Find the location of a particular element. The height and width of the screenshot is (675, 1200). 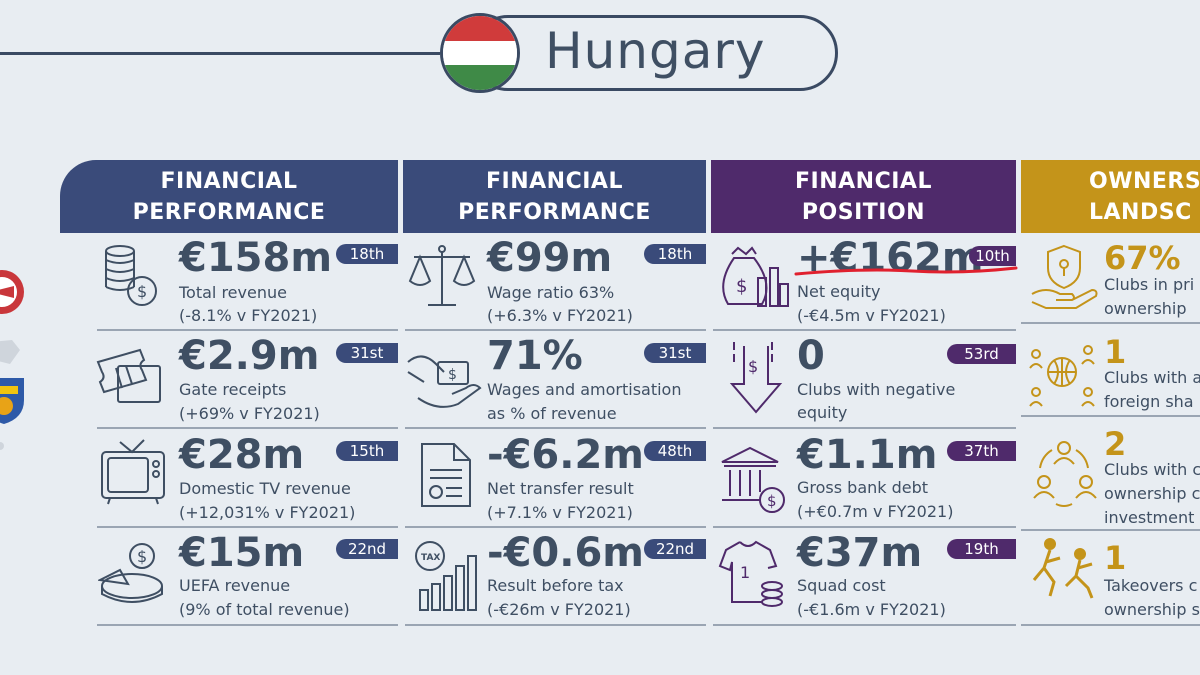

stat-value: €1.1m is located at coordinates (867, 455).